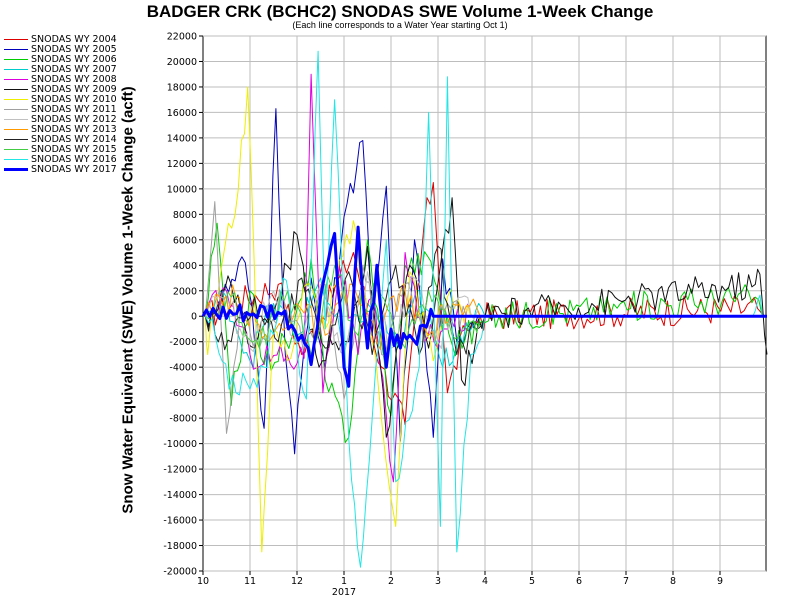 Image resolution: width=800 pixels, height=600 pixels. I want to click on y-tick-label: 10000, so click(182, 189).